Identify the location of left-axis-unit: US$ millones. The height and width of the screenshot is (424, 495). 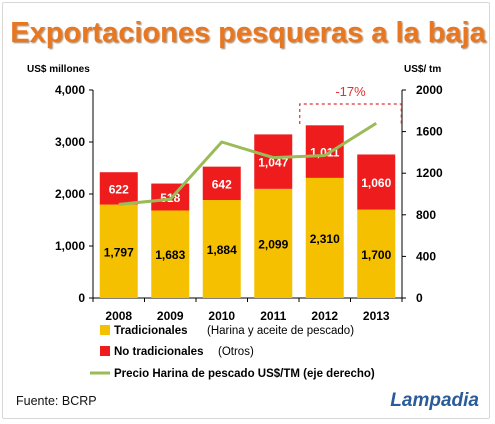
(58, 69).